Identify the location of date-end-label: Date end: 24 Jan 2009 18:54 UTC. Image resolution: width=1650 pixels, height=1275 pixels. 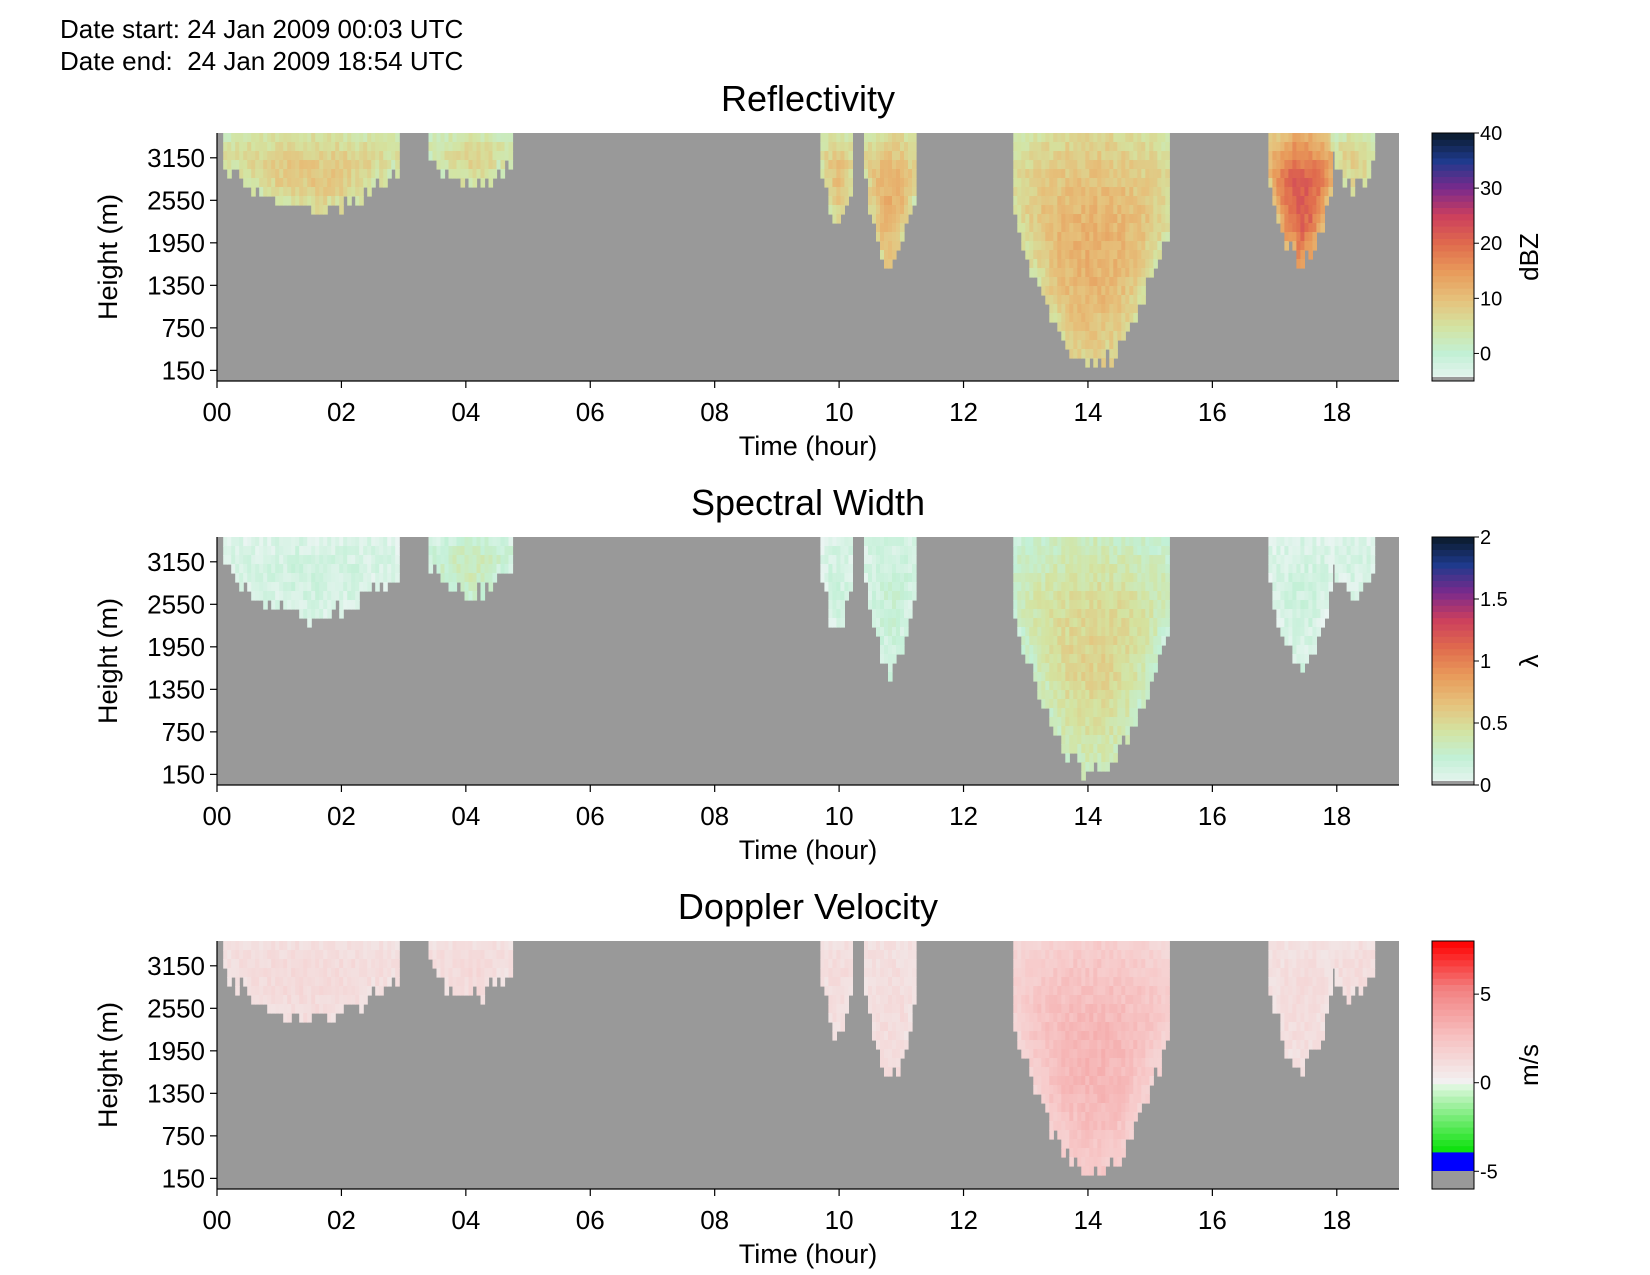
(262, 61).